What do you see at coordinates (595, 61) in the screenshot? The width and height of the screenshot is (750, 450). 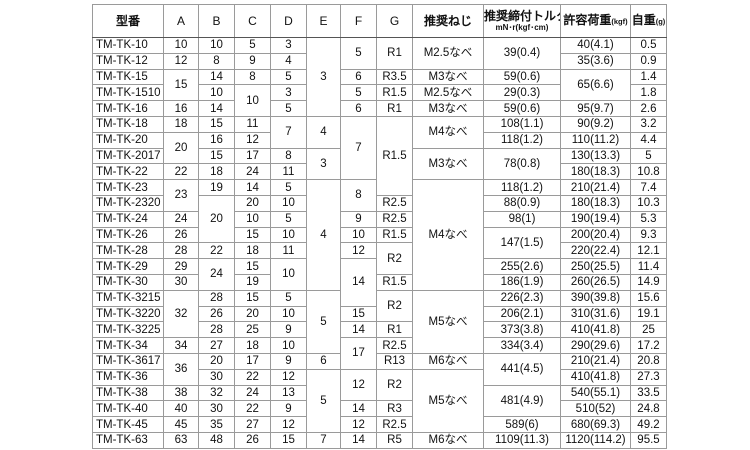 I see `cell-load: 35(3.6)` at bounding box center [595, 61].